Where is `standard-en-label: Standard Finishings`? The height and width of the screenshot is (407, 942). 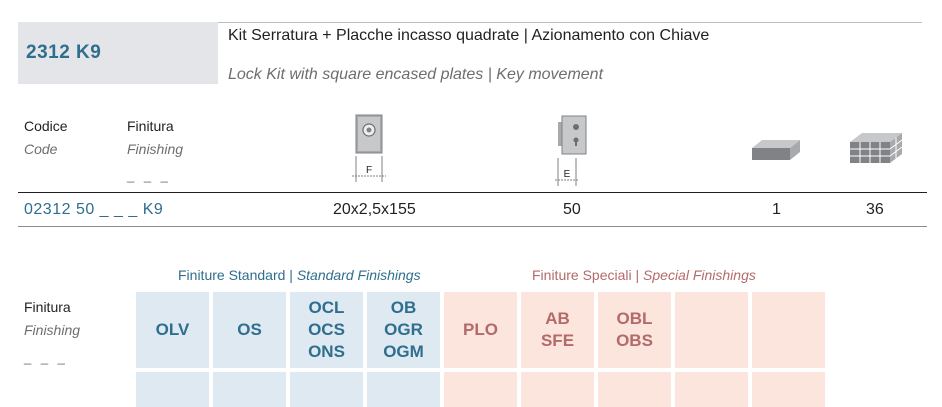 standard-en-label: Standard Finishings is located at coordinates (358, 275).